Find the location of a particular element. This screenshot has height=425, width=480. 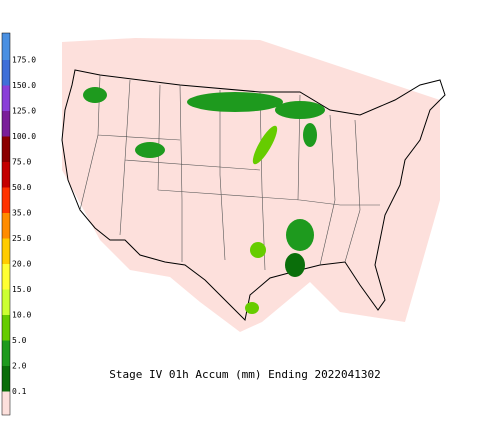

legend-label: 150.0 is located at coordinates (24, 85).